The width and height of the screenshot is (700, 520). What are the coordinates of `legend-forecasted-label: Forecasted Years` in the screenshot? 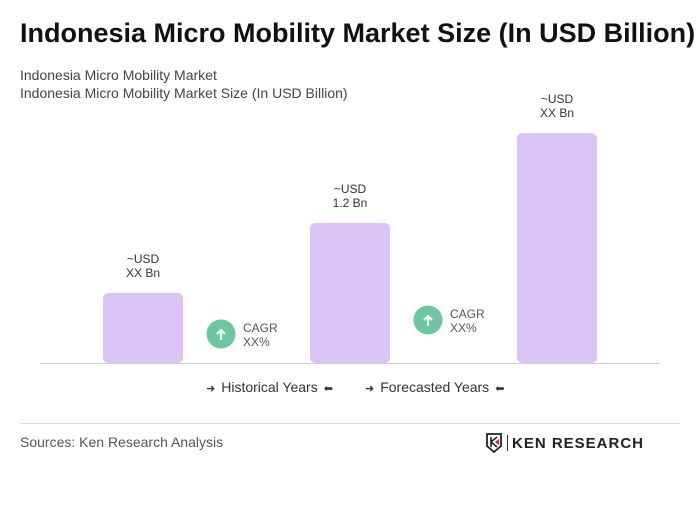 It's located at (435, 387).